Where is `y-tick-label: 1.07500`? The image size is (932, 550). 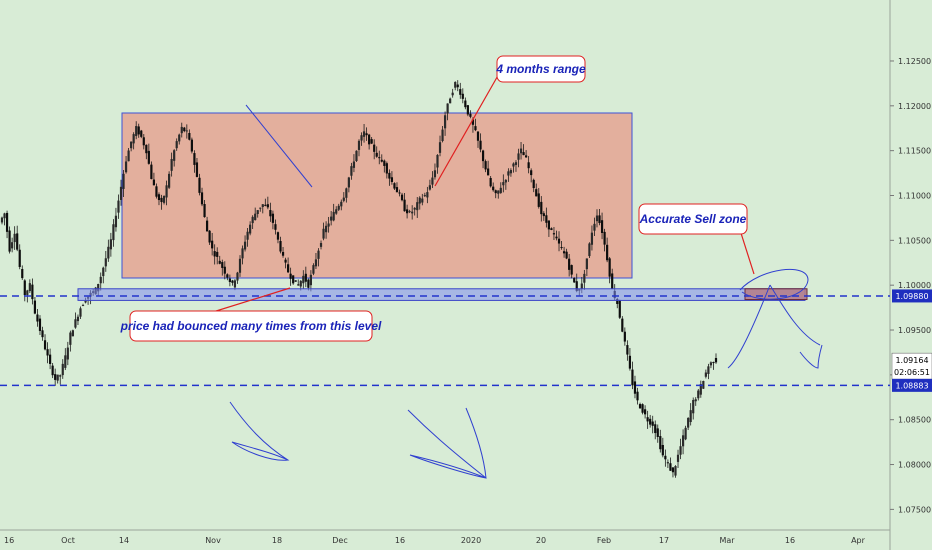 y-tick-label: 1.07500 is located at coordinates (914, 509).